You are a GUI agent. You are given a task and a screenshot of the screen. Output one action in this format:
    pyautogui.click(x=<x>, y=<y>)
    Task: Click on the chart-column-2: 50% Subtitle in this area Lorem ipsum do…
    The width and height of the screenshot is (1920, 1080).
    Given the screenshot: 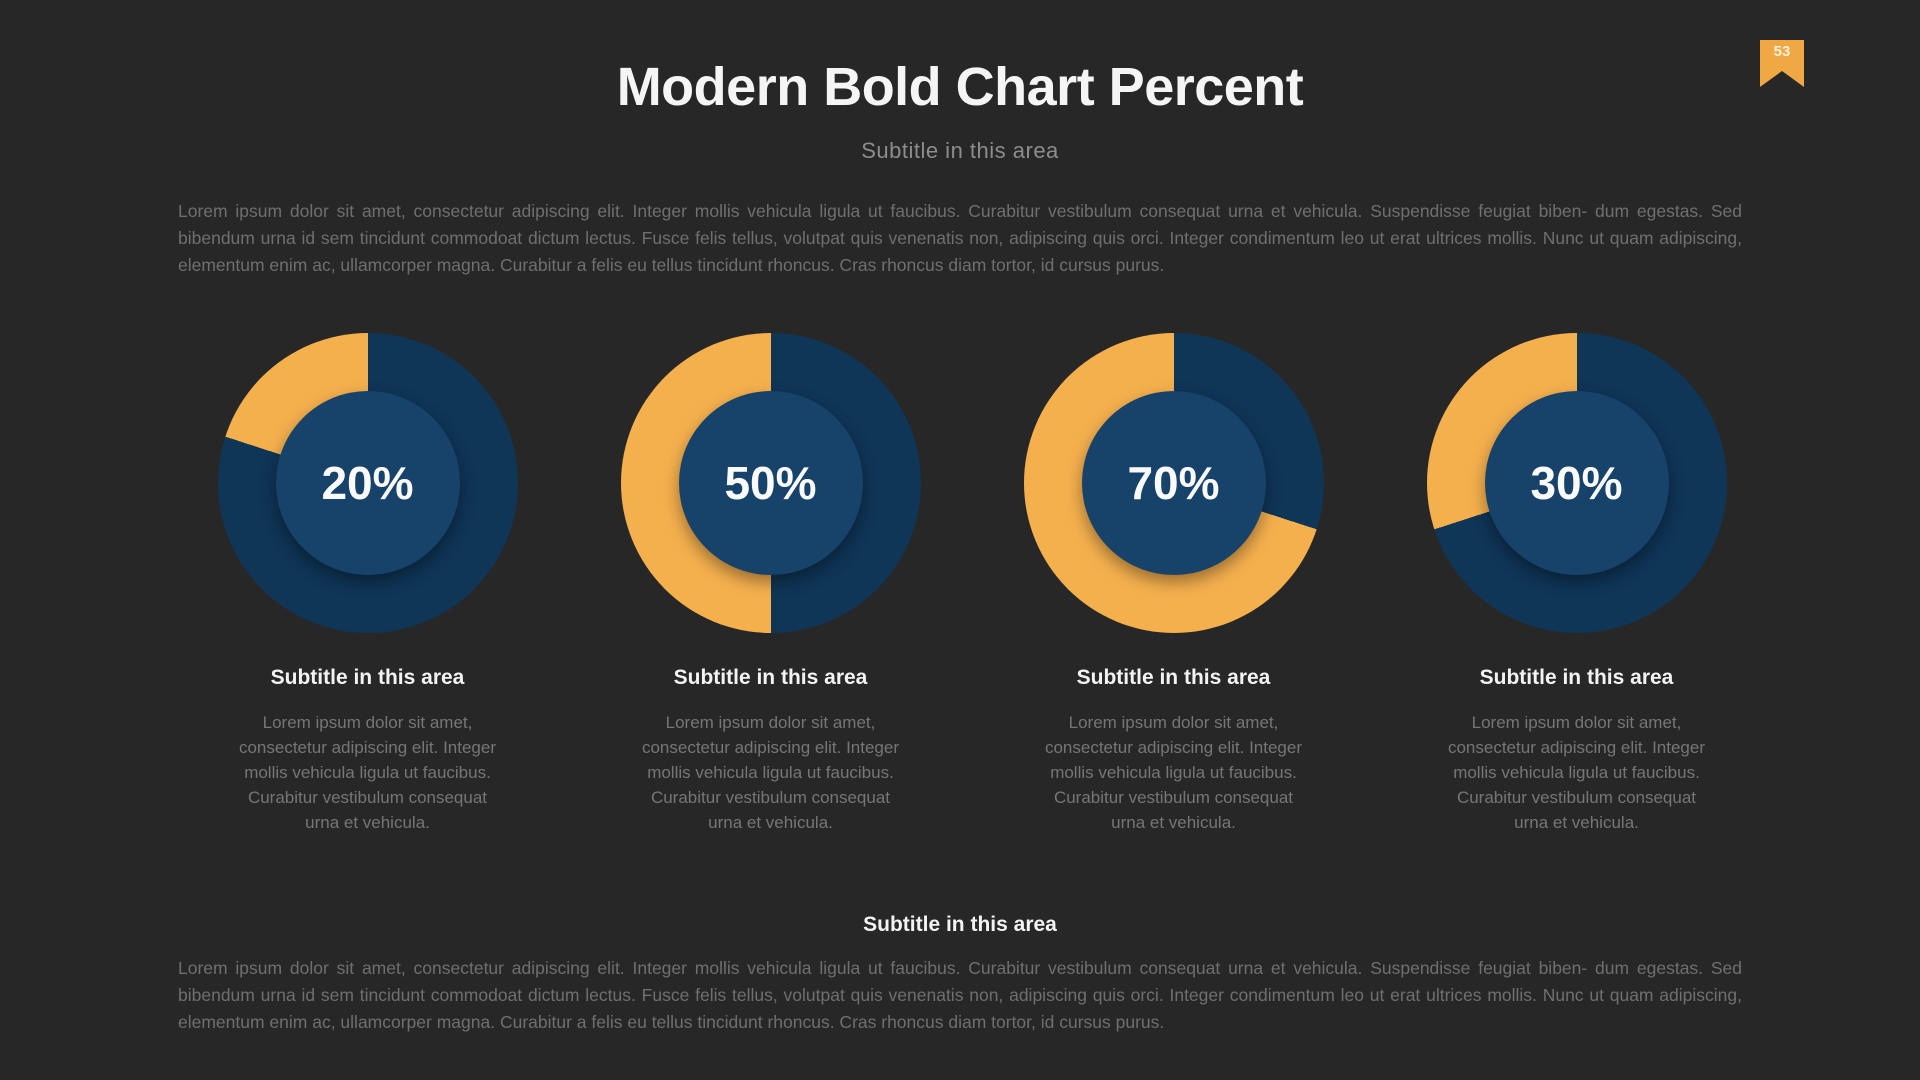 What is the action you would take?
    pyautogui.click(x=770, y=584)
    